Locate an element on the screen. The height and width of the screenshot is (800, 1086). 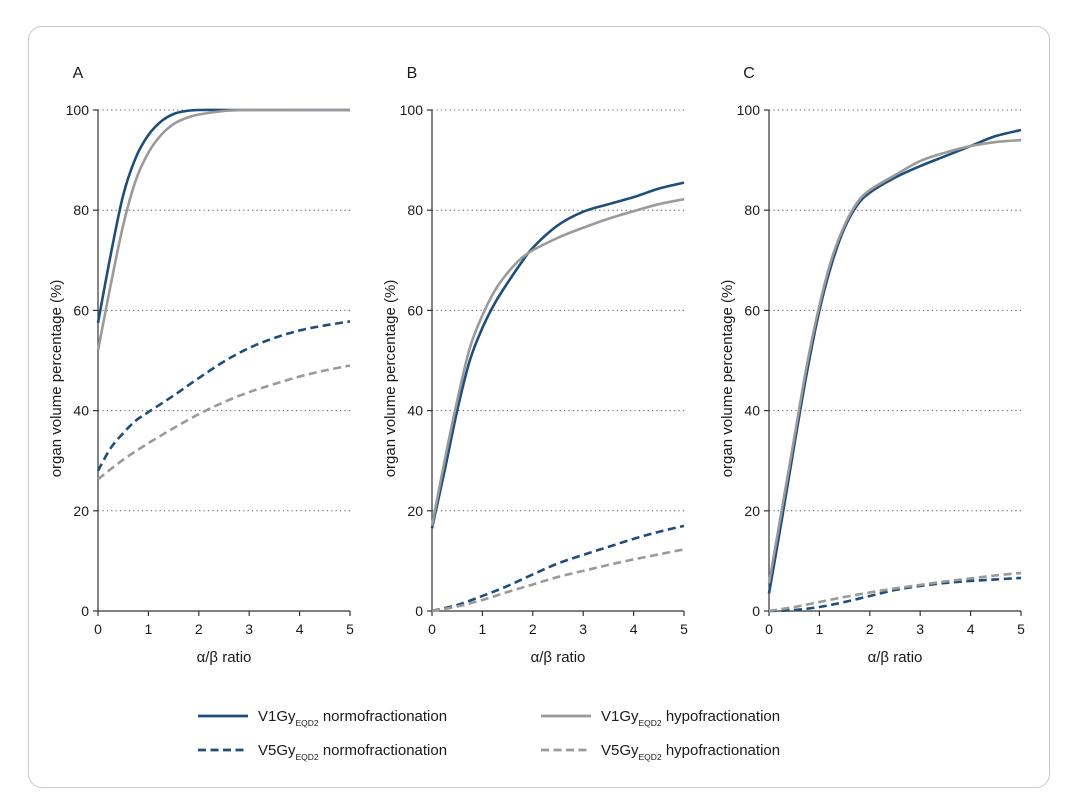
panel-label: B is located at coordinates (412, 73).